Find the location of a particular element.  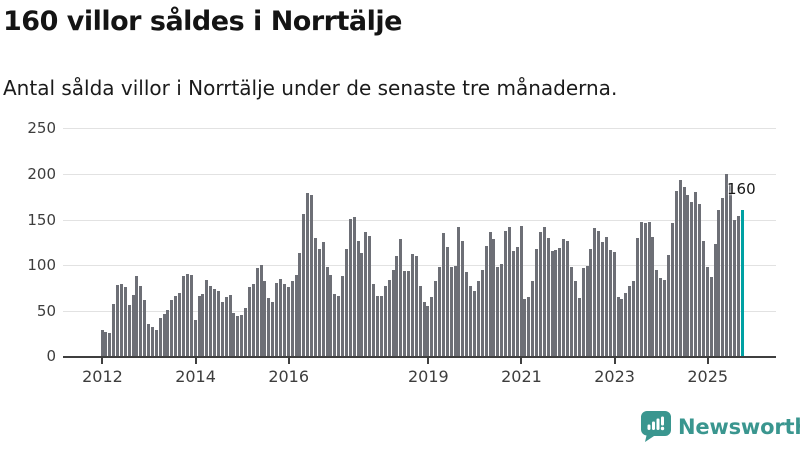

x-axis-label: 2016 is located at coordinates (289, 376).